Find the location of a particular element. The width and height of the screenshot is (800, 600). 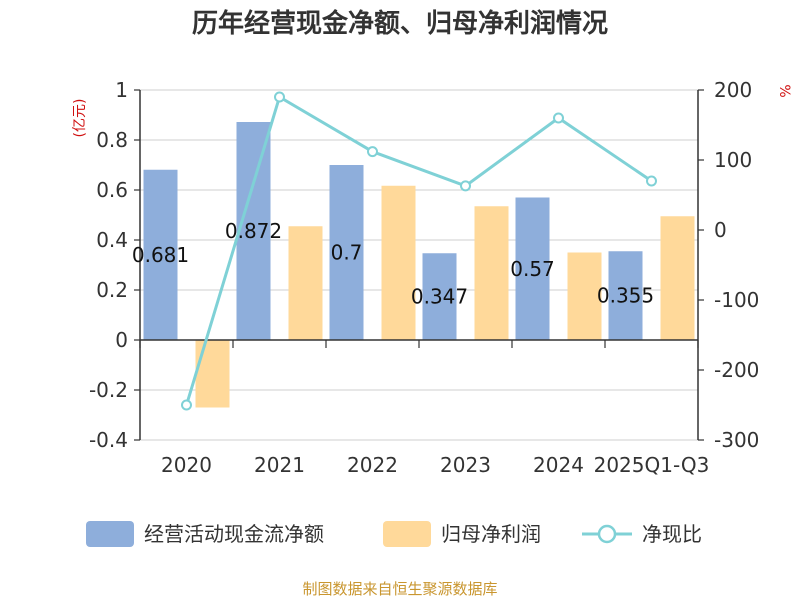

bar-value-label: 0.355 is located at coordinates (625, 296).